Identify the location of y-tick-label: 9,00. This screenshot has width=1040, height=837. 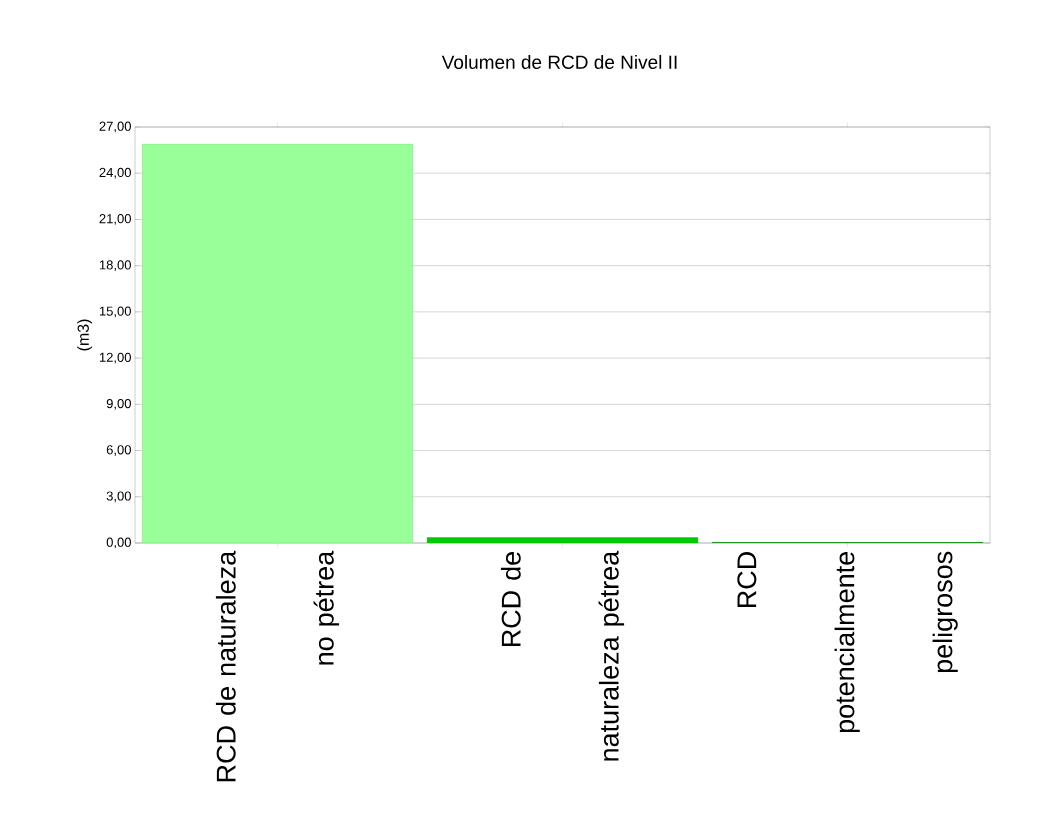
(118, 404).